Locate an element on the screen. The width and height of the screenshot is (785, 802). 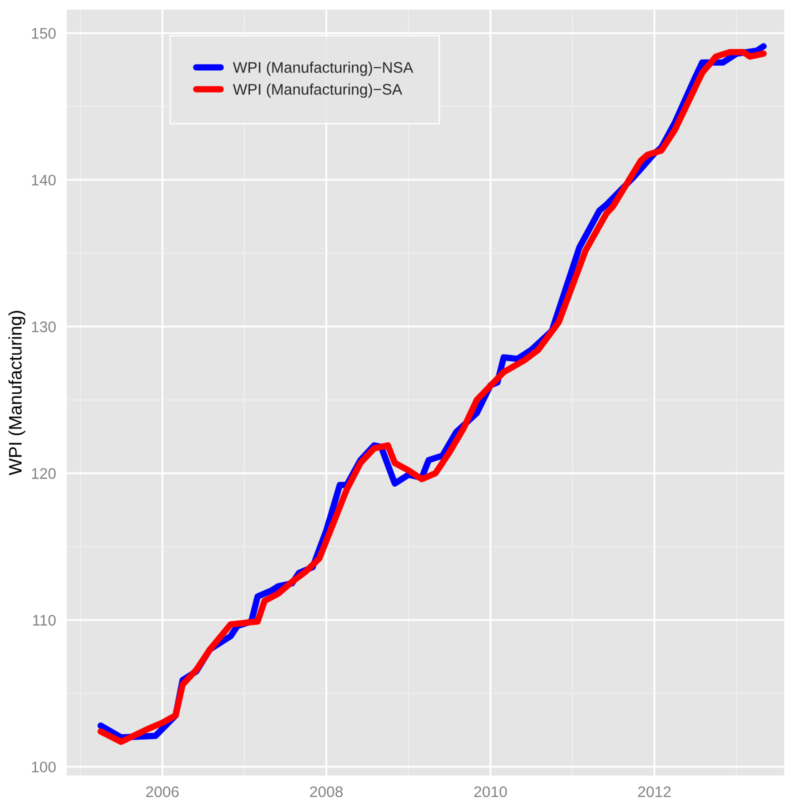
x-tick-label: 2006 is located at coordinates (162, 792).